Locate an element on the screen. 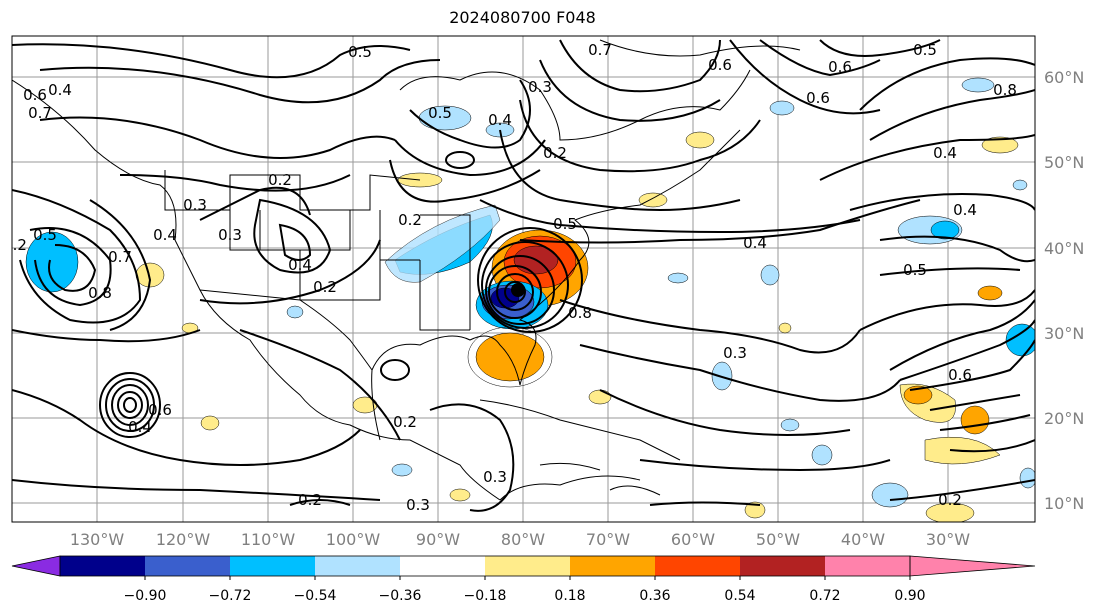 This screenshot has height=615, width=1105. colorbar-tick-label: 0.90 is located at coordinates (909, 596).